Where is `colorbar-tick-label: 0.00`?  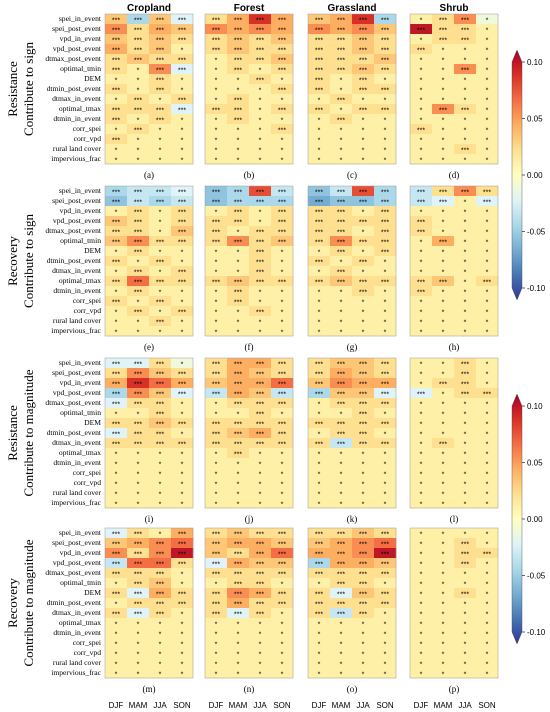
colorbar-tick-label: 0.00 is located at coordinates (535, 175).